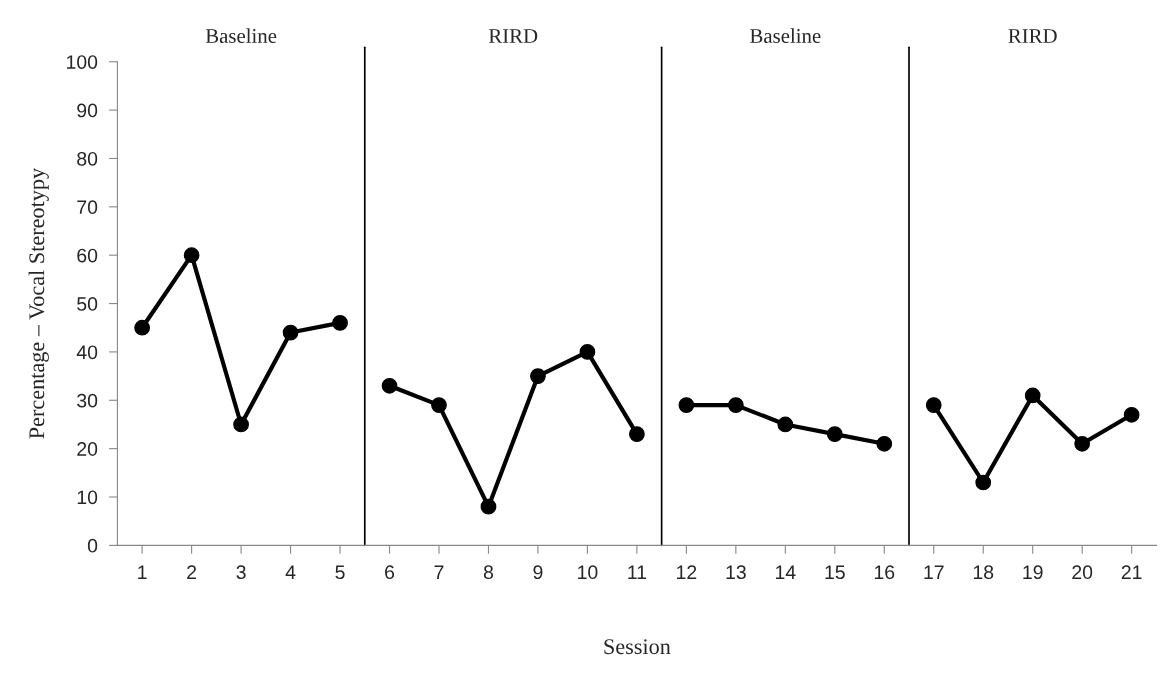 This screenshot has width=1174, height=686. I want to click on y-tick-label: 40, so click(87, 352).